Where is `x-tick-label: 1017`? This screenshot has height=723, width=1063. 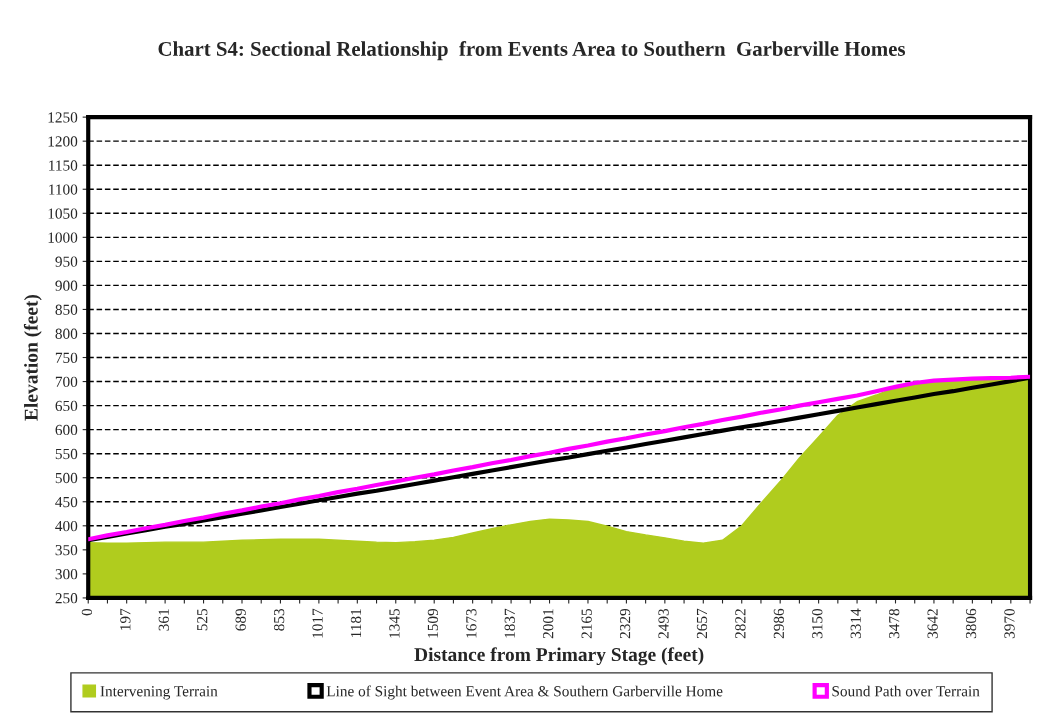 x-tick-label: 1017 is located at coordinates (317, 623).